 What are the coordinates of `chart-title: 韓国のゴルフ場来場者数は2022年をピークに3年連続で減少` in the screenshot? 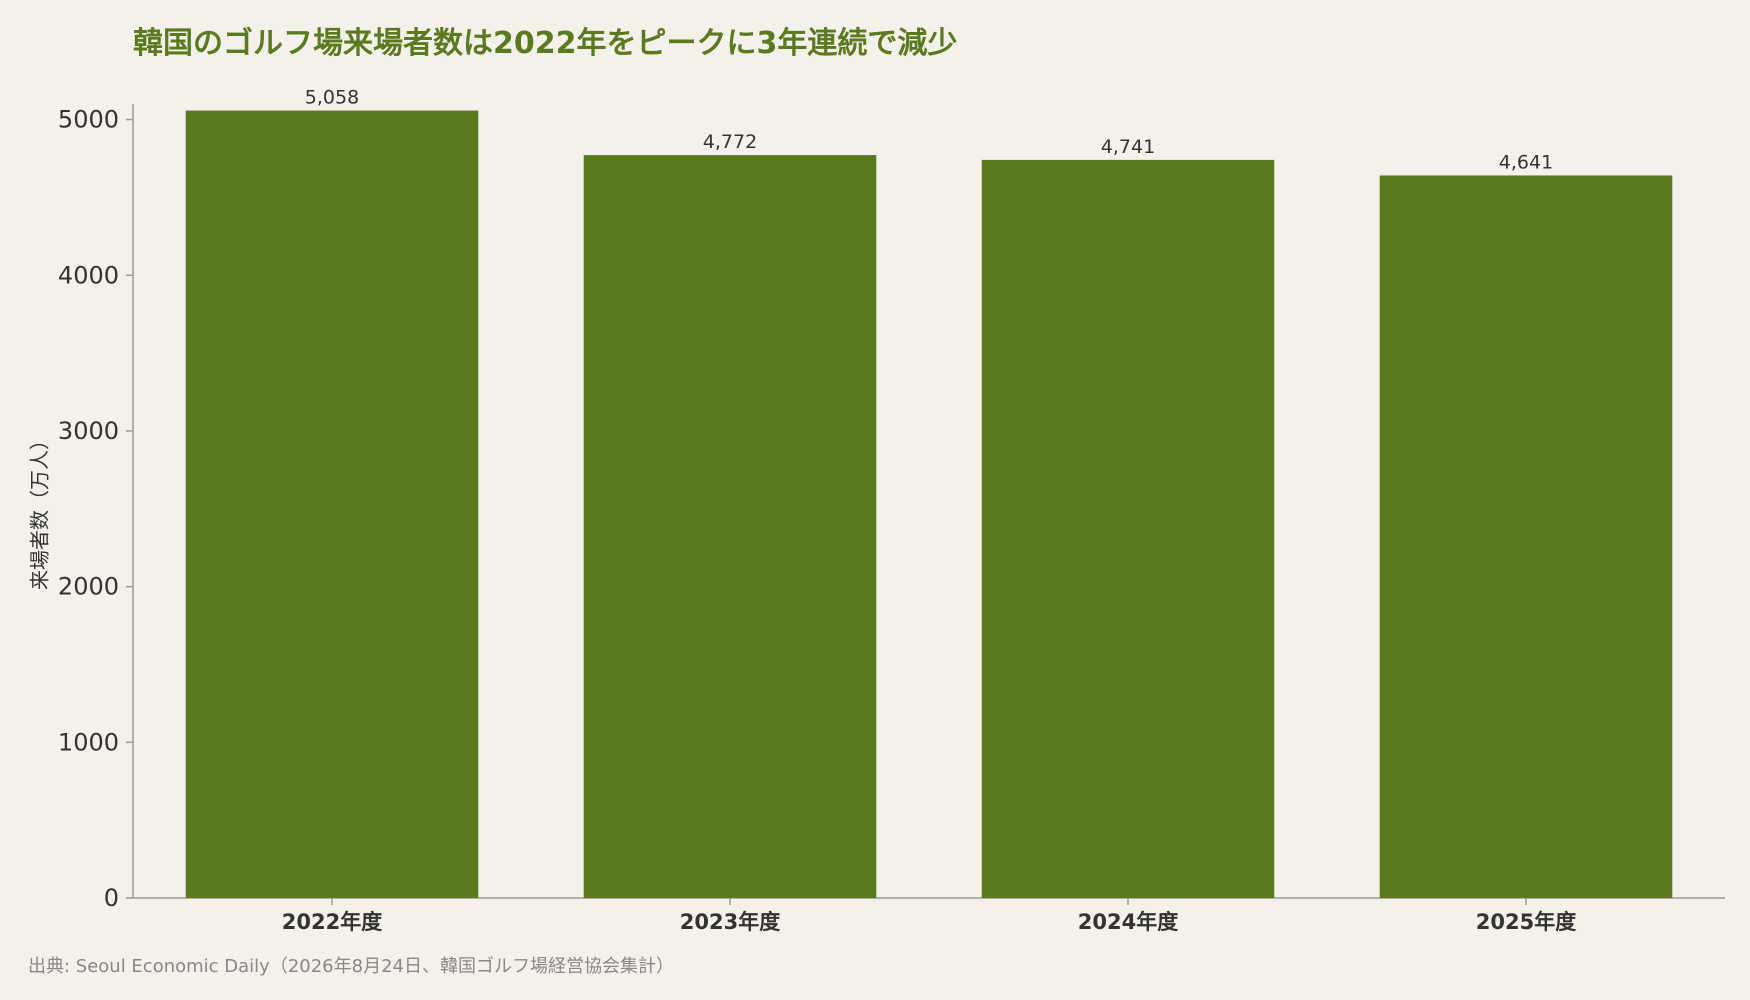 It's located at (545, 43).